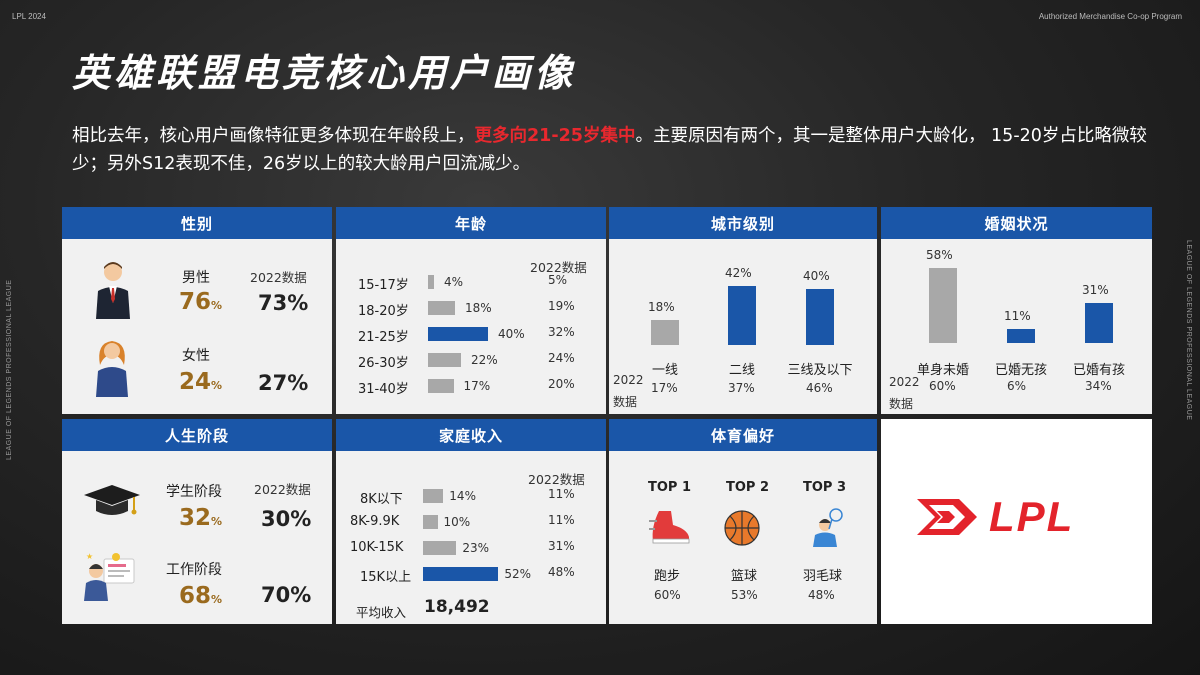 Image resolution: width=1200 pixels, height=675 pixels. Describe the element at coordinates (744, 595) in the screenshot. I see `sports-value-2: 53%` at that location.